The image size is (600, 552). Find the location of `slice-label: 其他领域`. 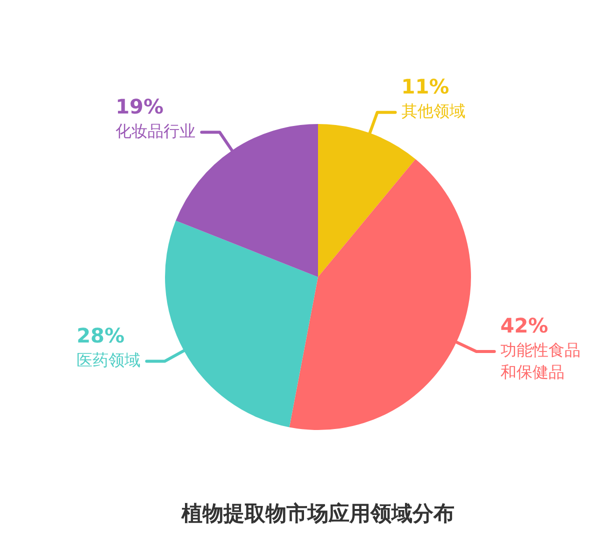

slice-label: 其他领域 is located at coordinates (433, 111).